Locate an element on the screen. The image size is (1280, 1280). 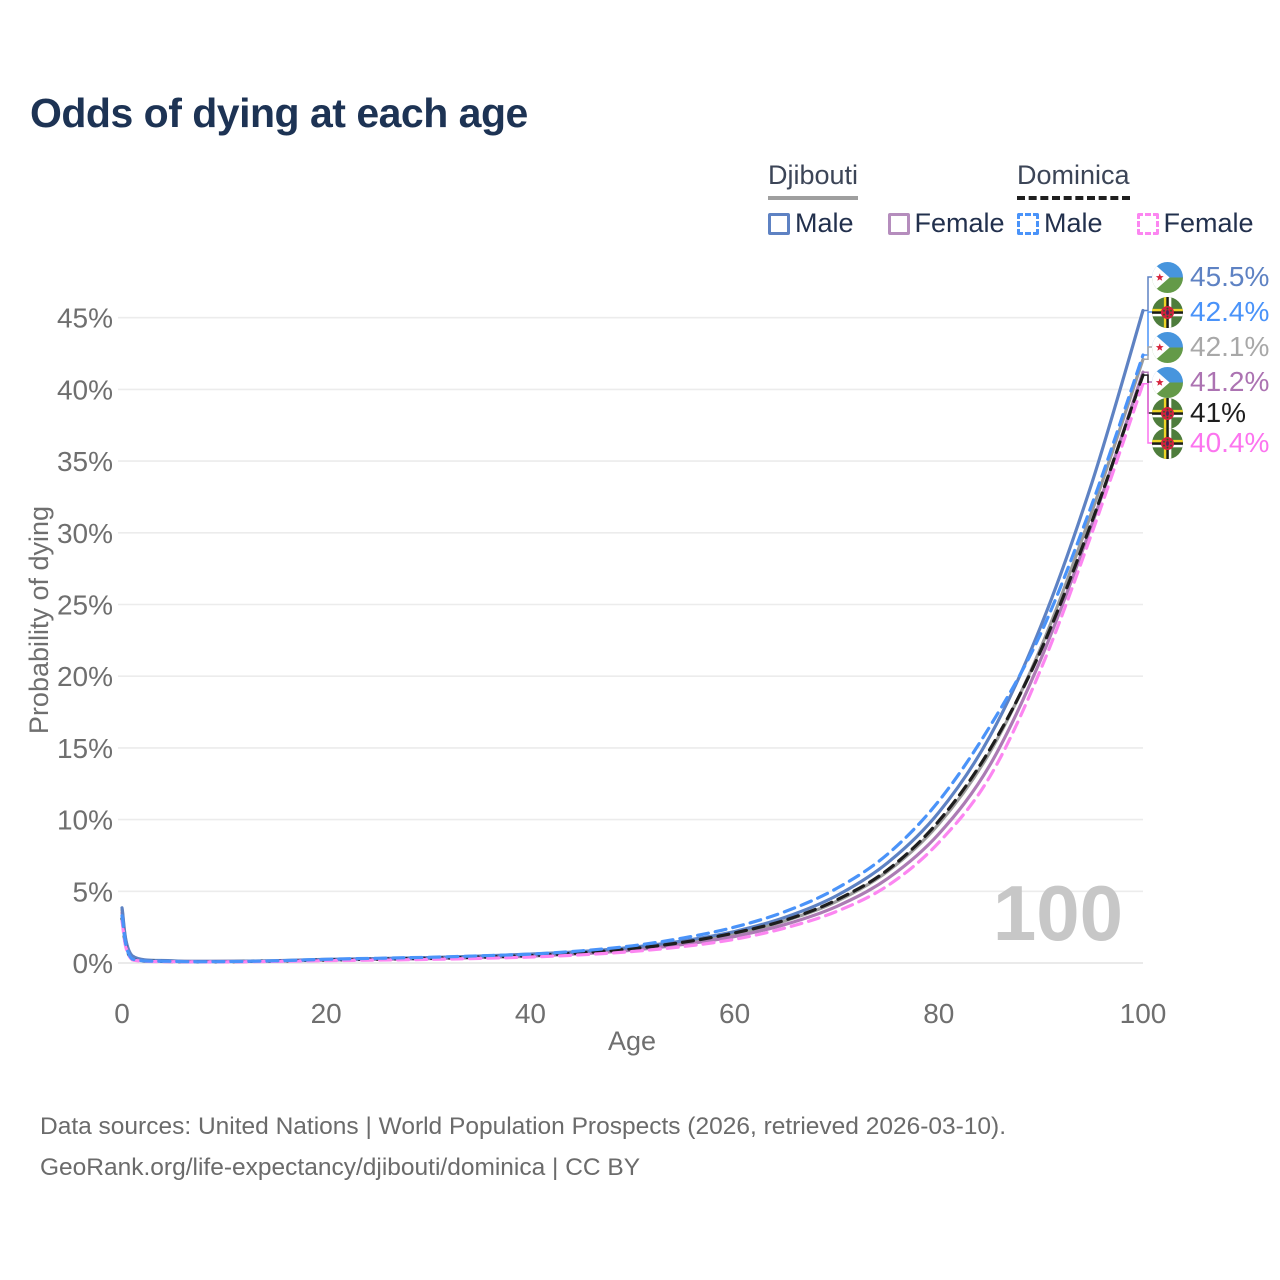
legend-group-dominica: Dominica Male Female is located at coordinates (1148, 199).